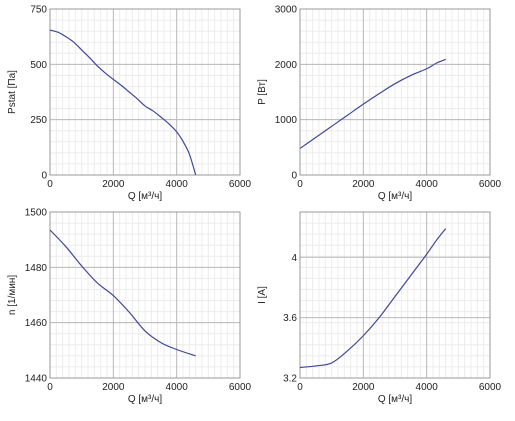 The height and width of the screenshot is (421, 515). Describe the element at coordinates (38, 120) in the screenshot. I see `y-tick-label: 250` at that location.